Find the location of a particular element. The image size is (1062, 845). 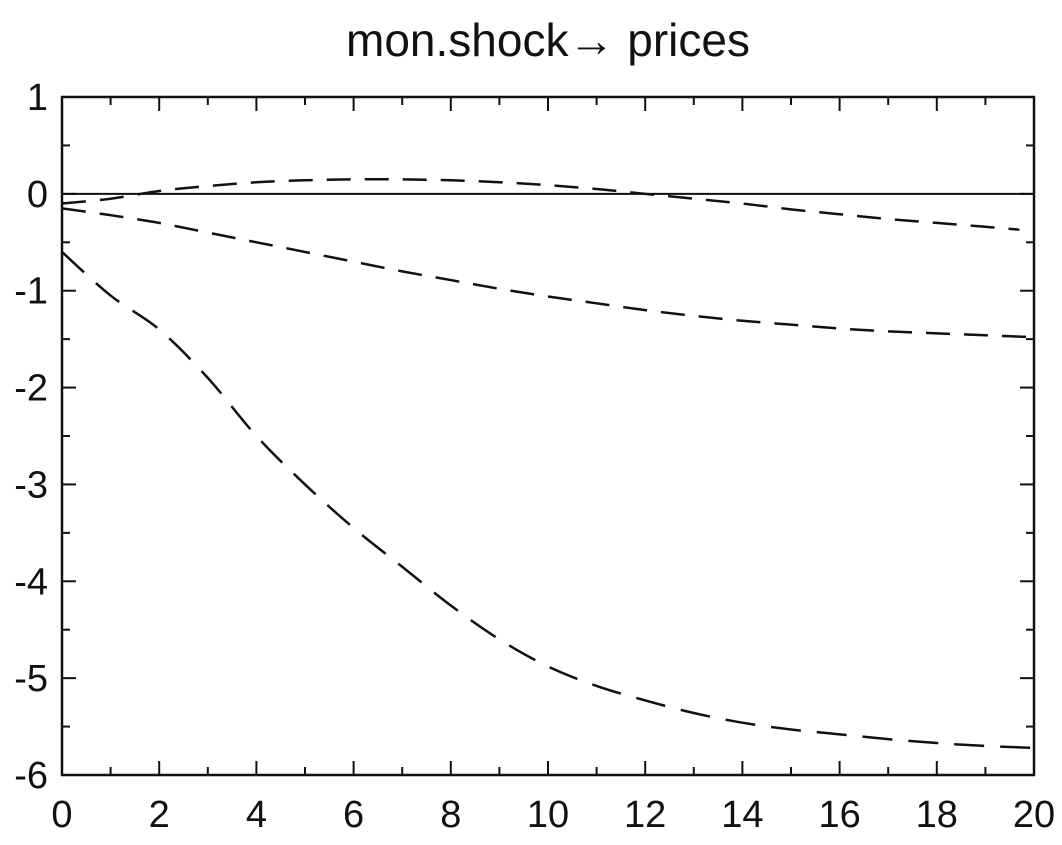

x-tick-label: 18 is located at coordinates (937, 815).